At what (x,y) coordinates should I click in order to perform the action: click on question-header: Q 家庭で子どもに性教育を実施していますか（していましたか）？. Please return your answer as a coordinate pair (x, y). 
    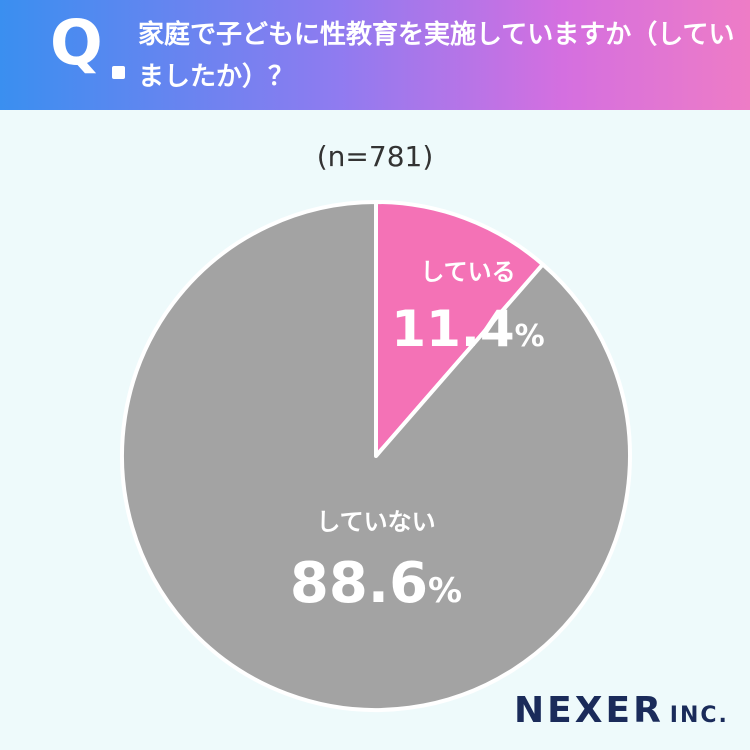
    Looking at the image, I should click on (375, 55).